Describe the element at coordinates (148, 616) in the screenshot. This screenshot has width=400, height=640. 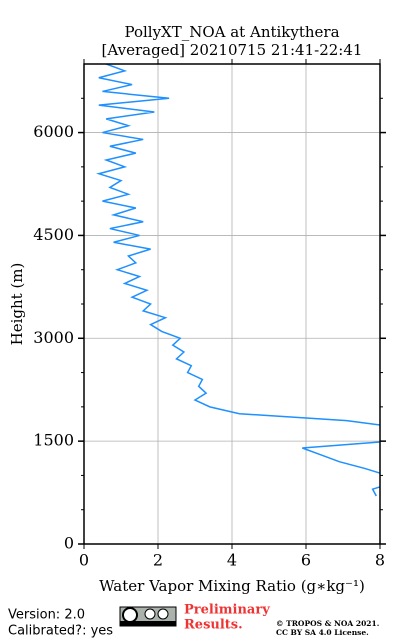
I see `cc-badge` at that location.